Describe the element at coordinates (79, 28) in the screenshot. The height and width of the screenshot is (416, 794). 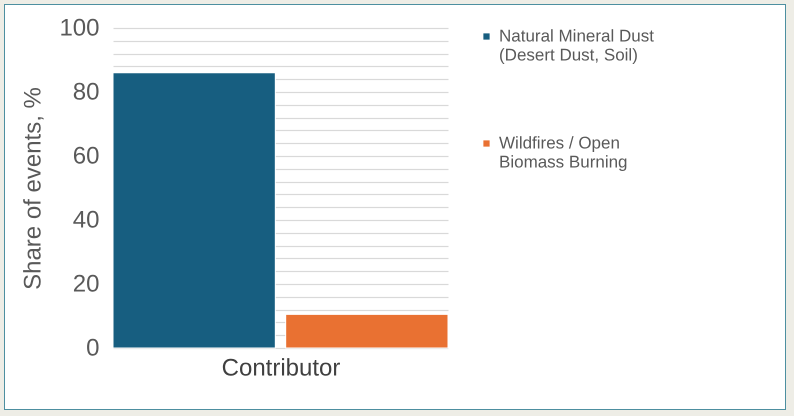
I see `y-tick-label: 100` at that location.